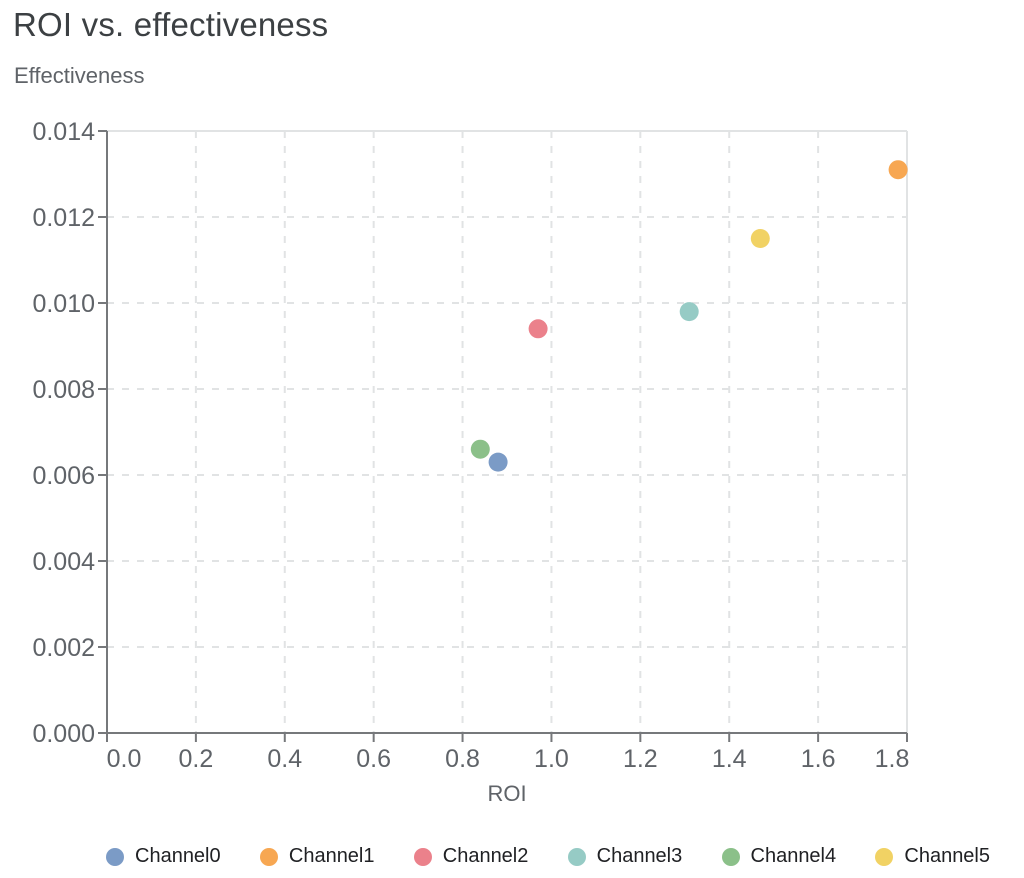  Describe the element at coordinates (196, 759) in the screenshot. I see `x-tick-label: 0.2` at that location.